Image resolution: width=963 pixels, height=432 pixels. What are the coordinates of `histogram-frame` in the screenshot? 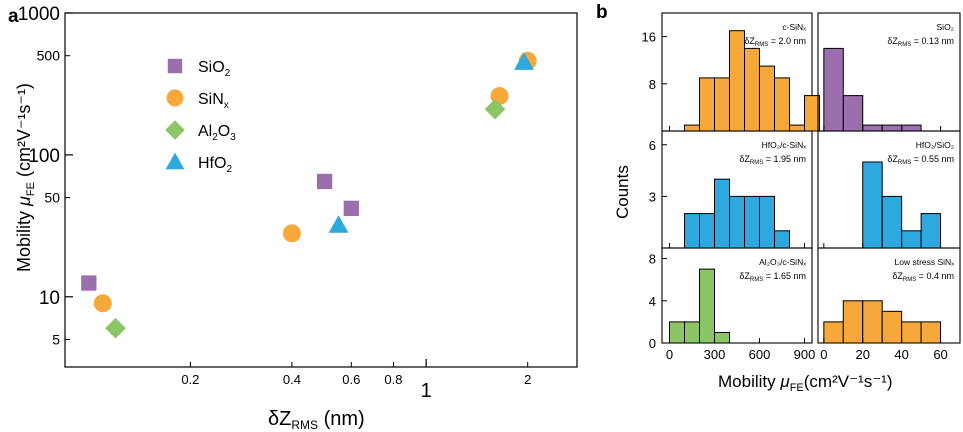 It's located at (737, 295).